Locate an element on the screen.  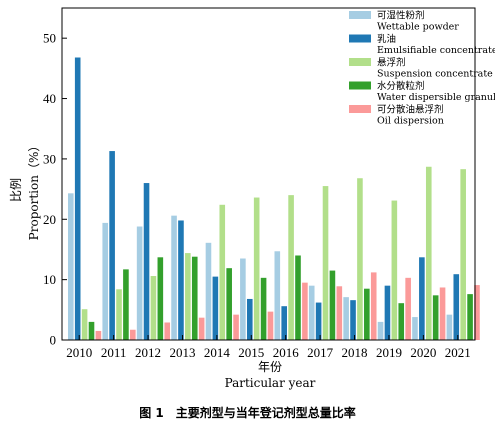
bar-series-2-2010 is located at coordinates (77, 198).